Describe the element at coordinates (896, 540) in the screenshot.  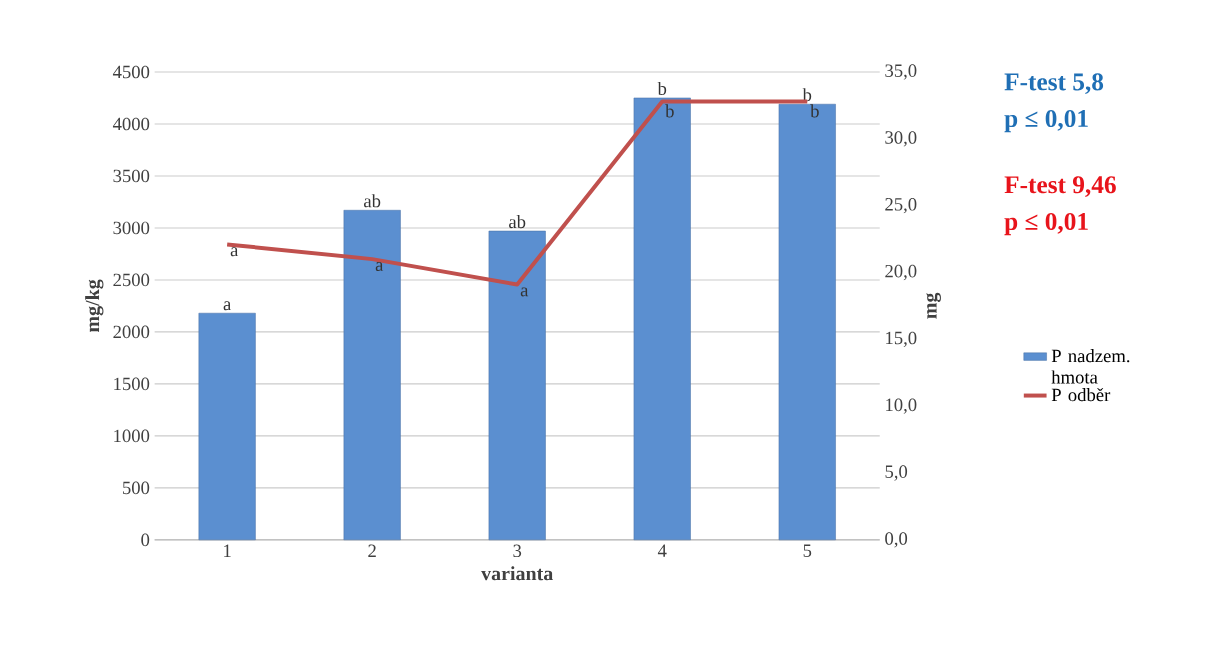
I see `y2-tick-label: 0,0` at that location.